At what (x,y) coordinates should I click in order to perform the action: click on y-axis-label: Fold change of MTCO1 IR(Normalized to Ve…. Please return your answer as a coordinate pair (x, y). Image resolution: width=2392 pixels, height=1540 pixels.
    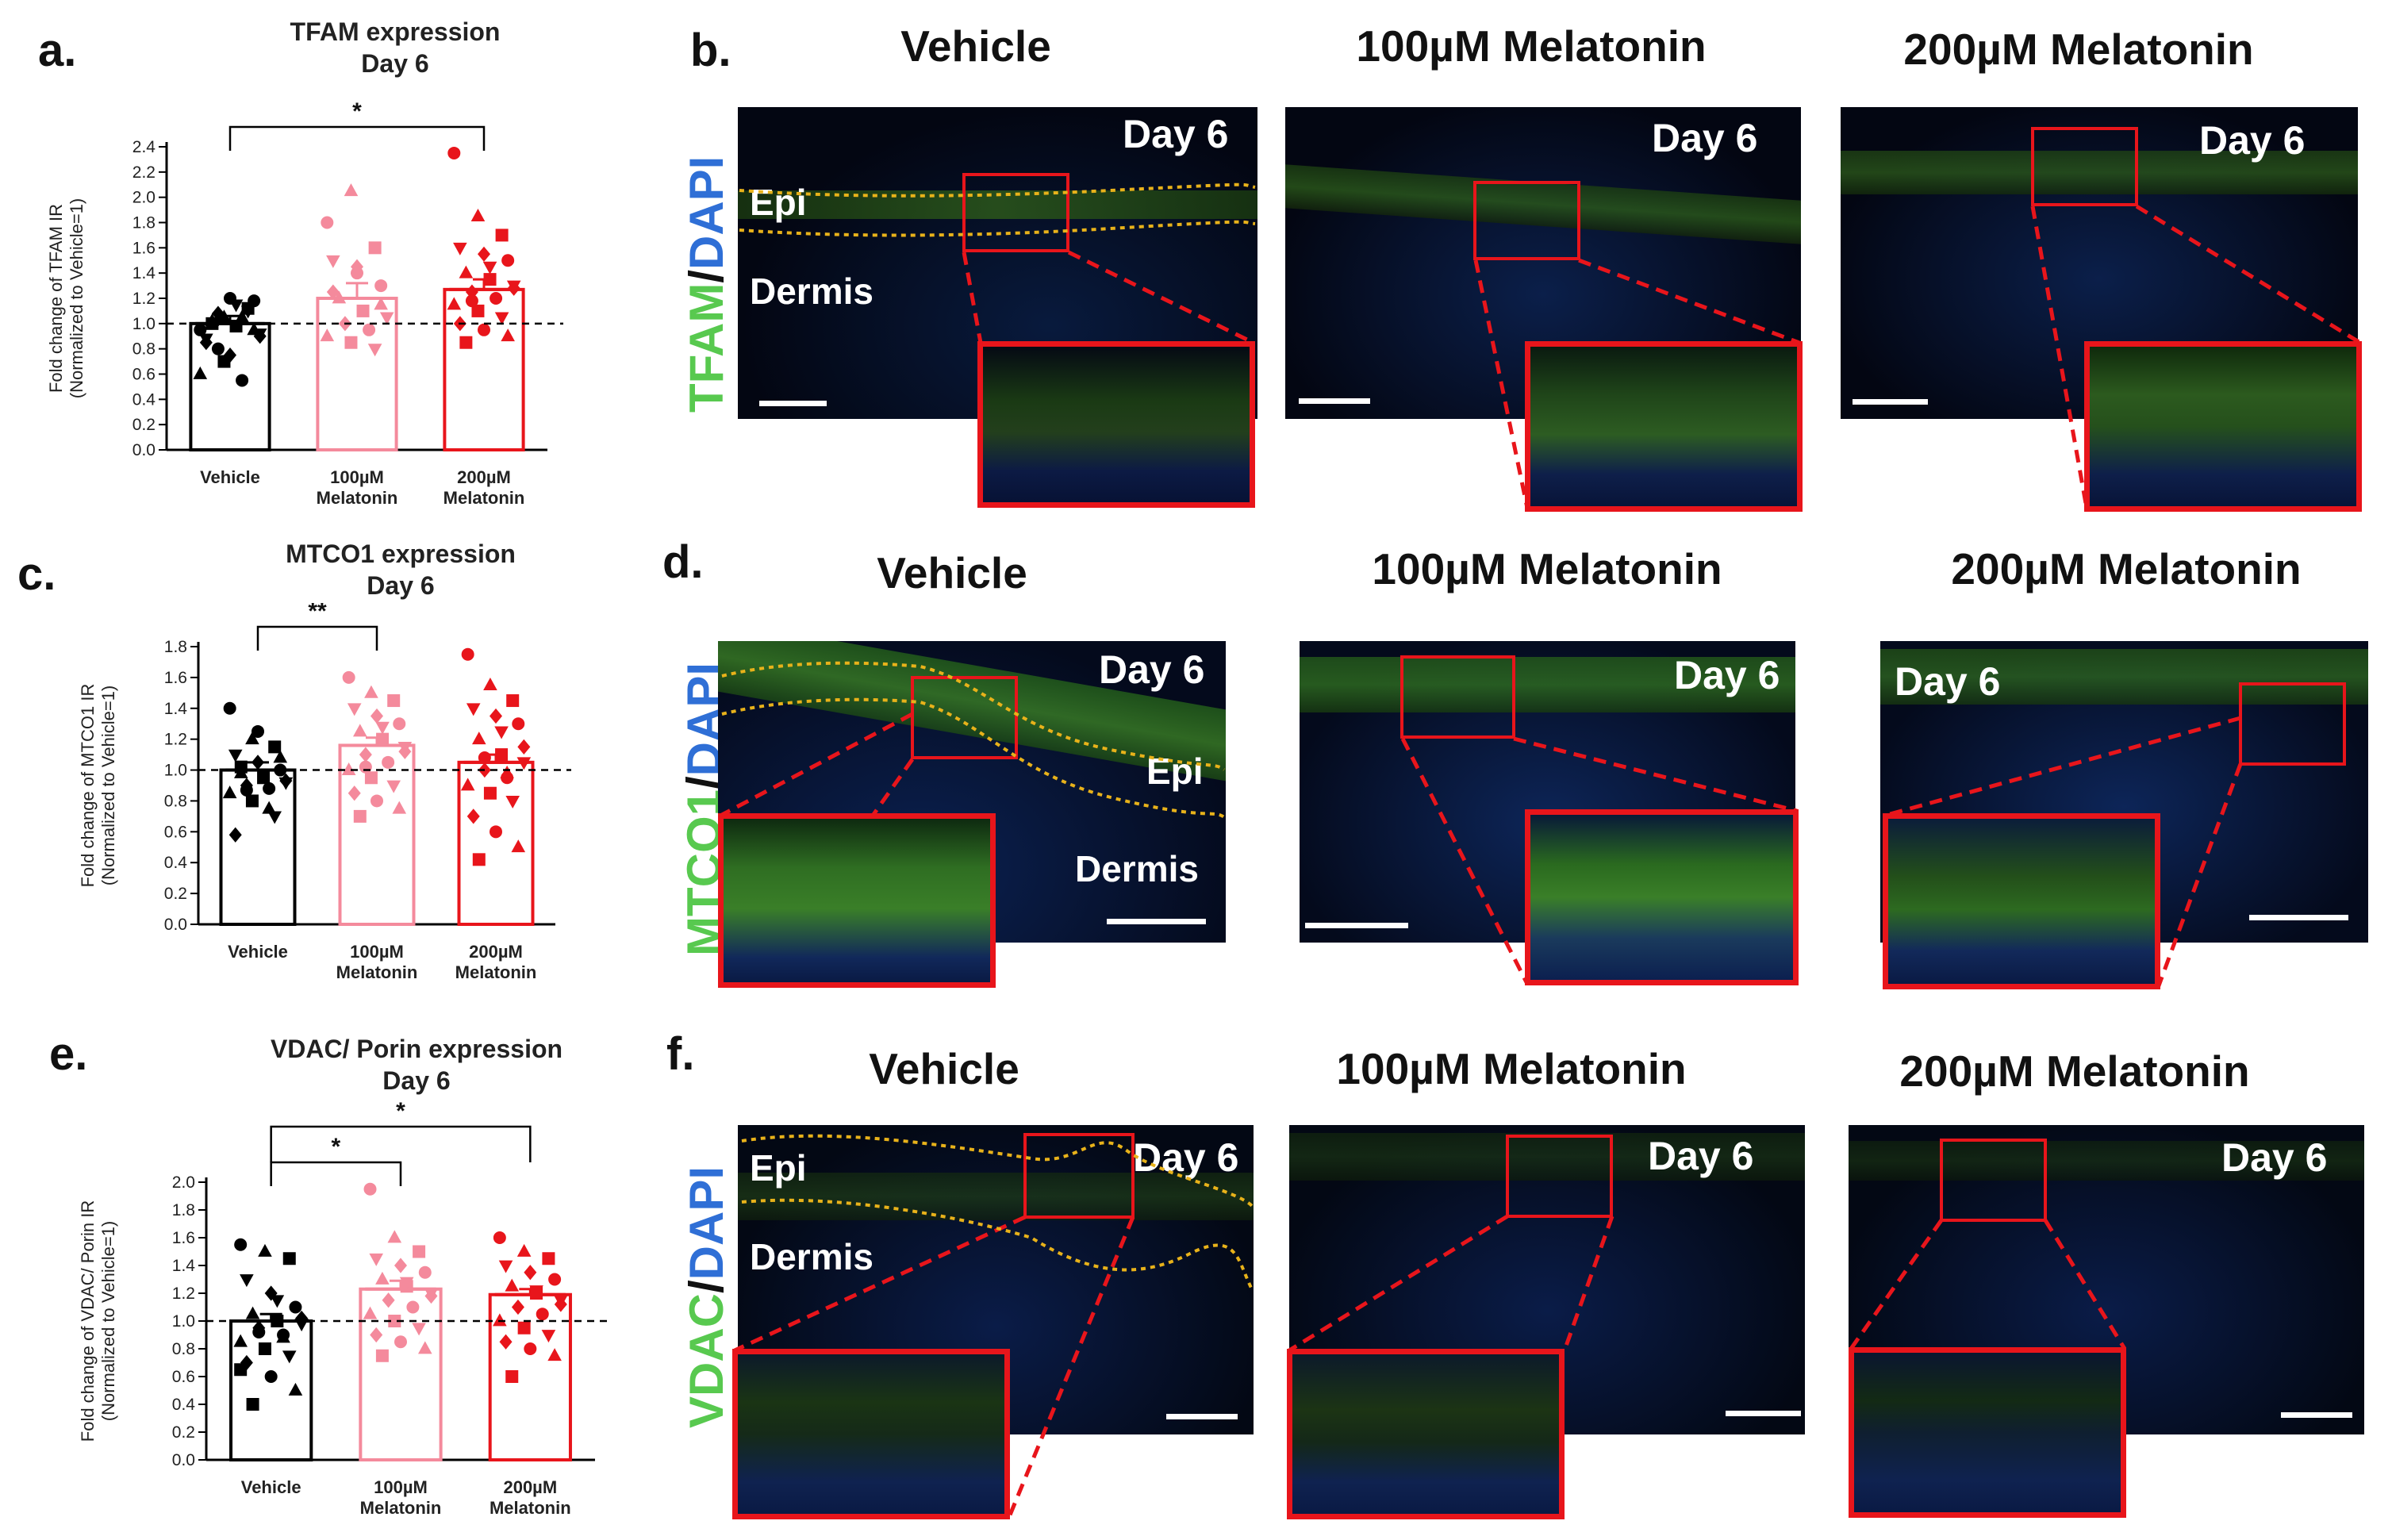
    Looking at the image, I should click on (98, 786).